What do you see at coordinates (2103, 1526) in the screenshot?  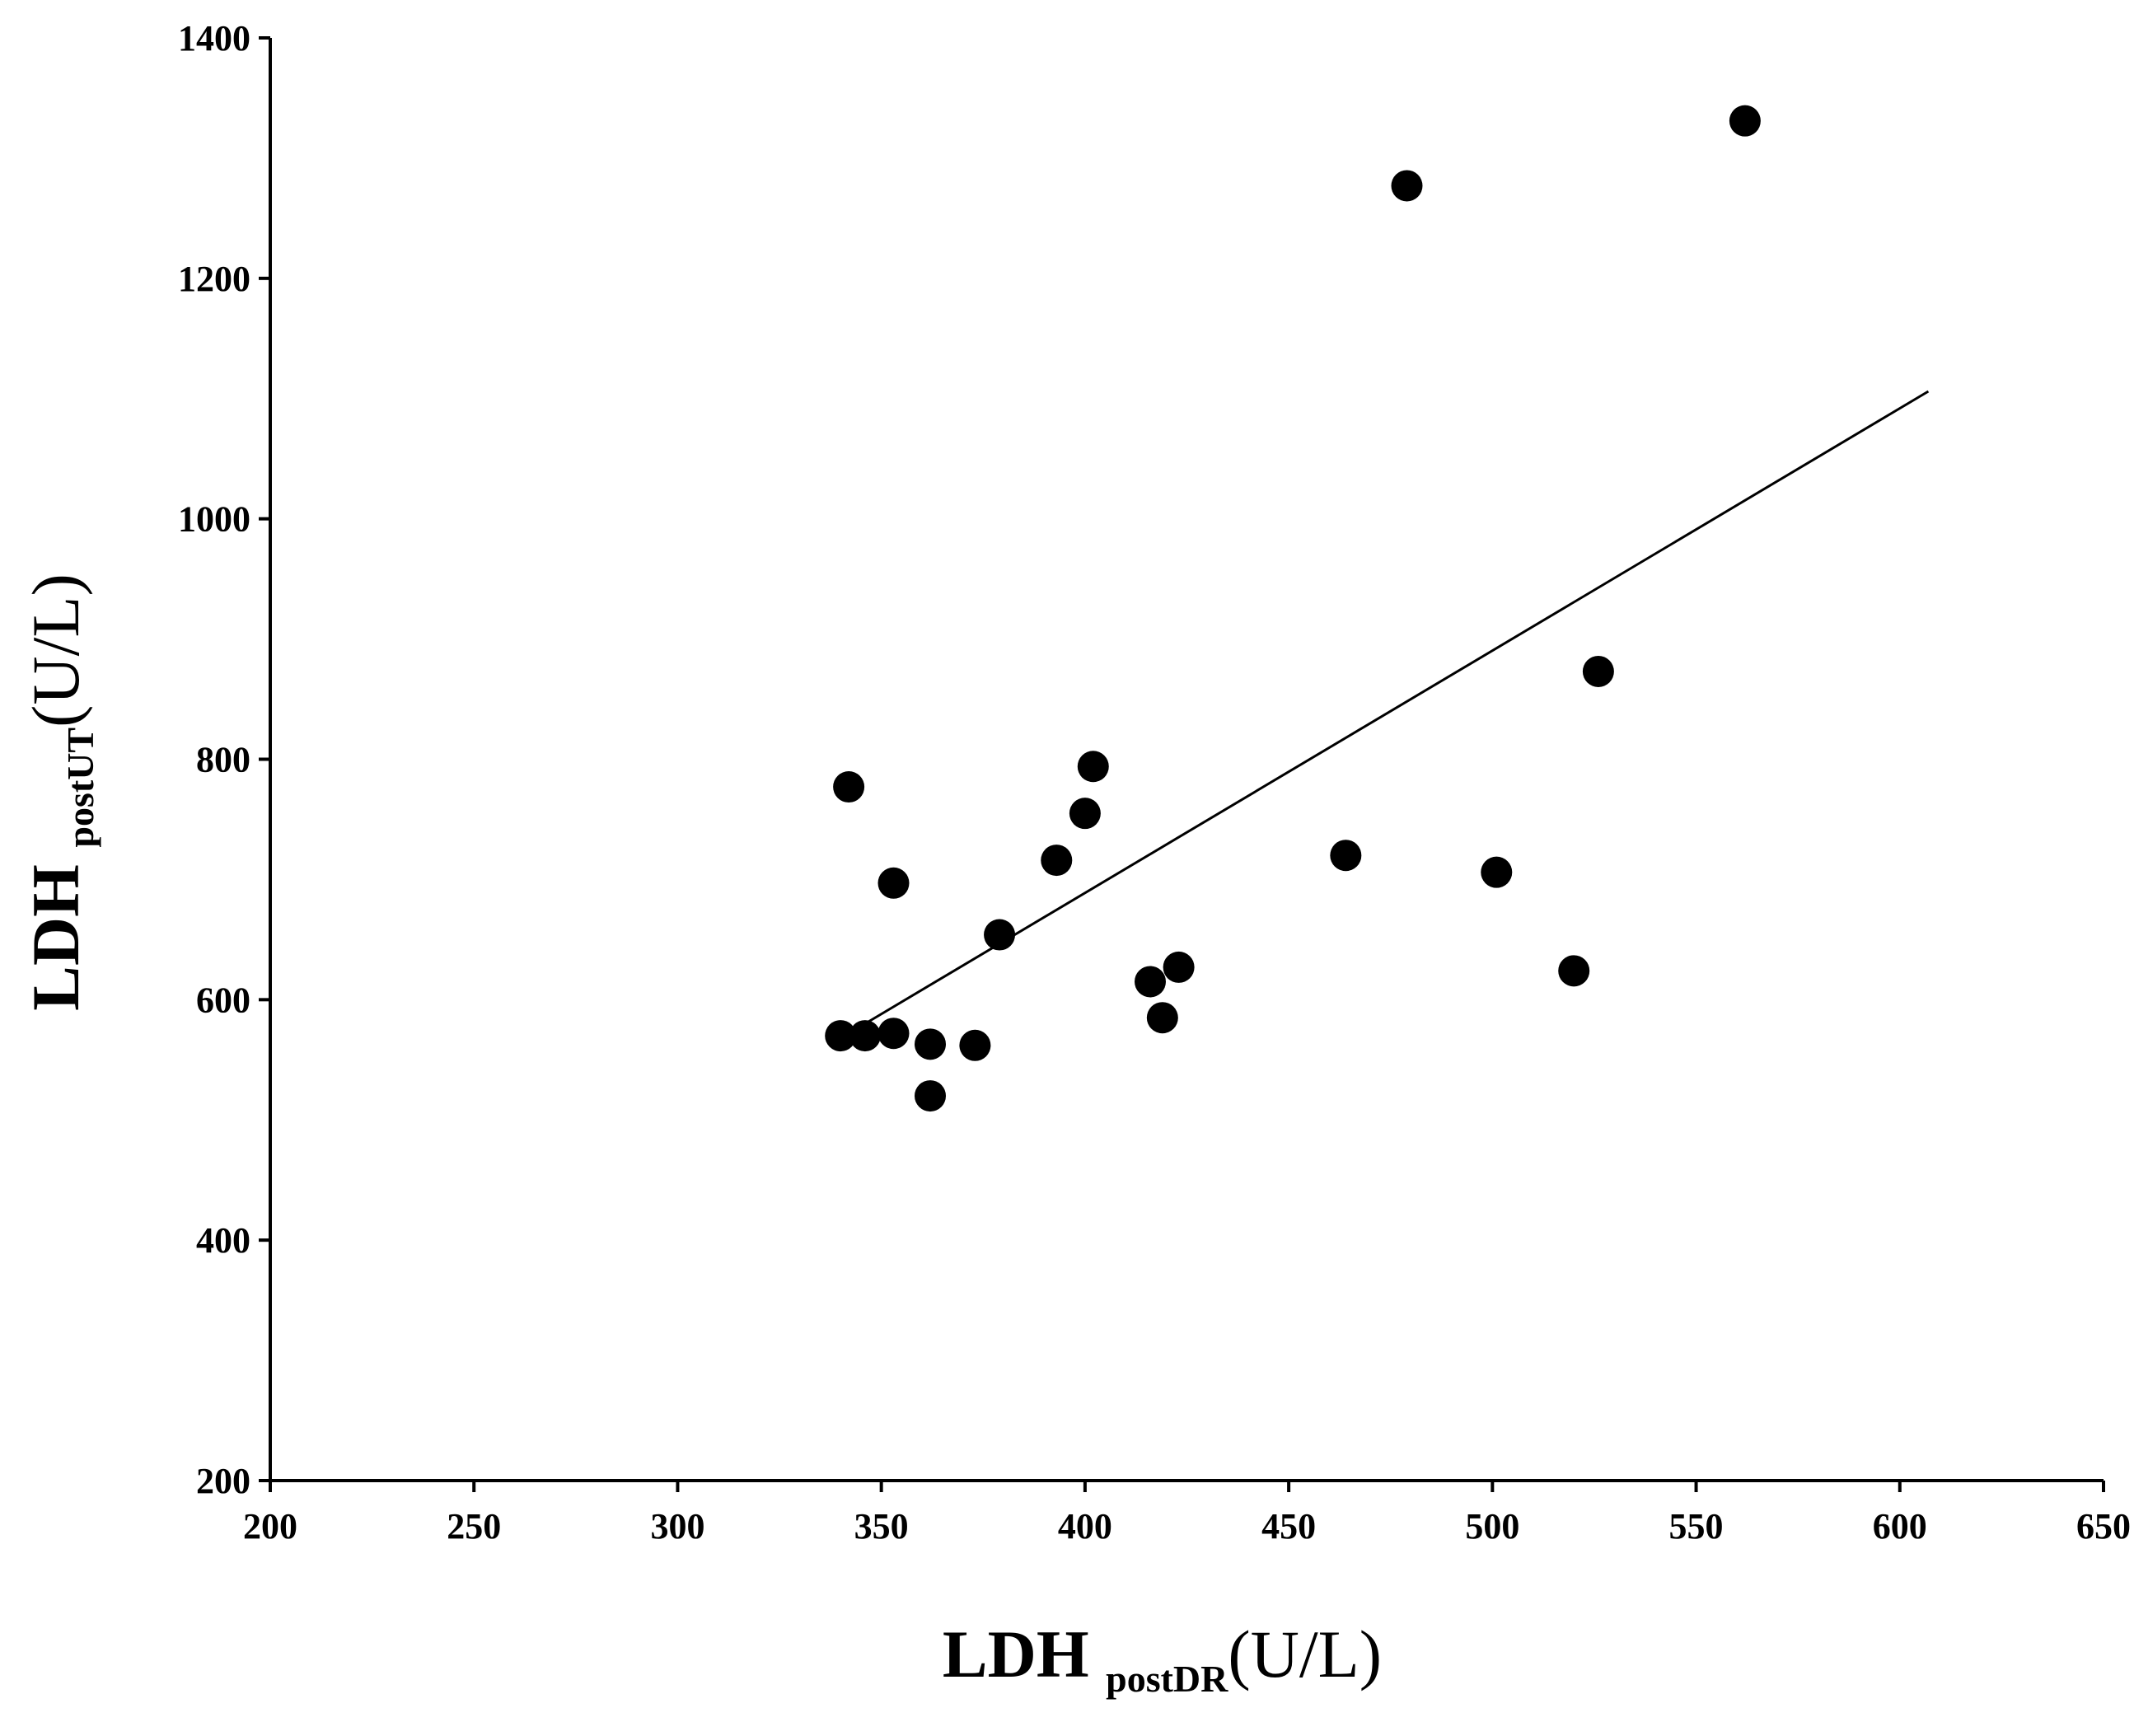 I see `x-tick-label: 650` at bounding box center [2103, 1526].